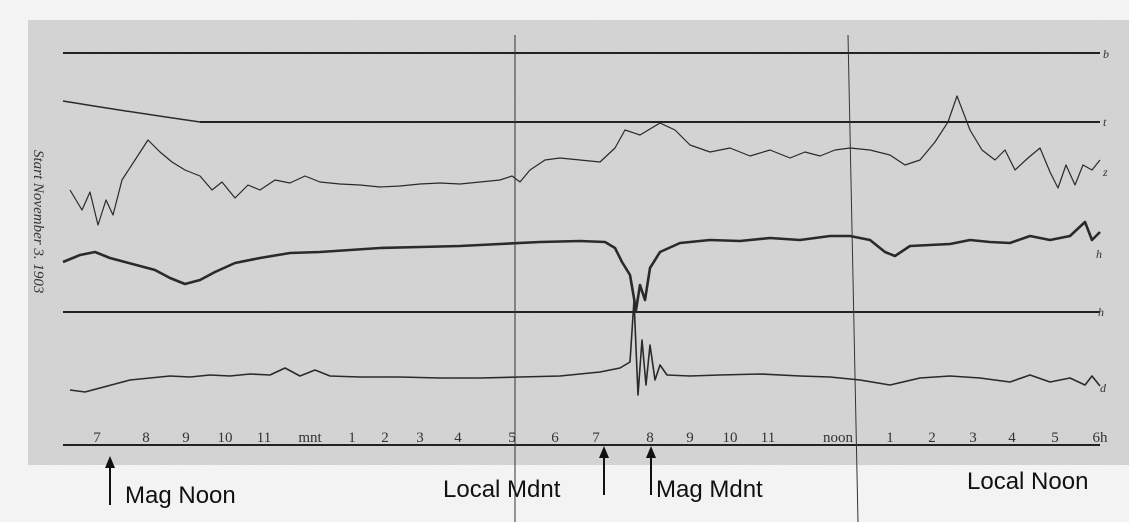  I want to click on local-noon-line, so click(853, 278).